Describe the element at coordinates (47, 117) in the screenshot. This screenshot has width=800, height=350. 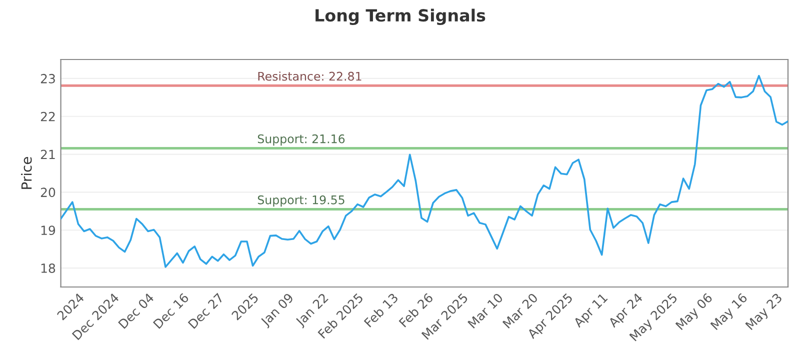
I see `y-tick-label: 22` at that location.